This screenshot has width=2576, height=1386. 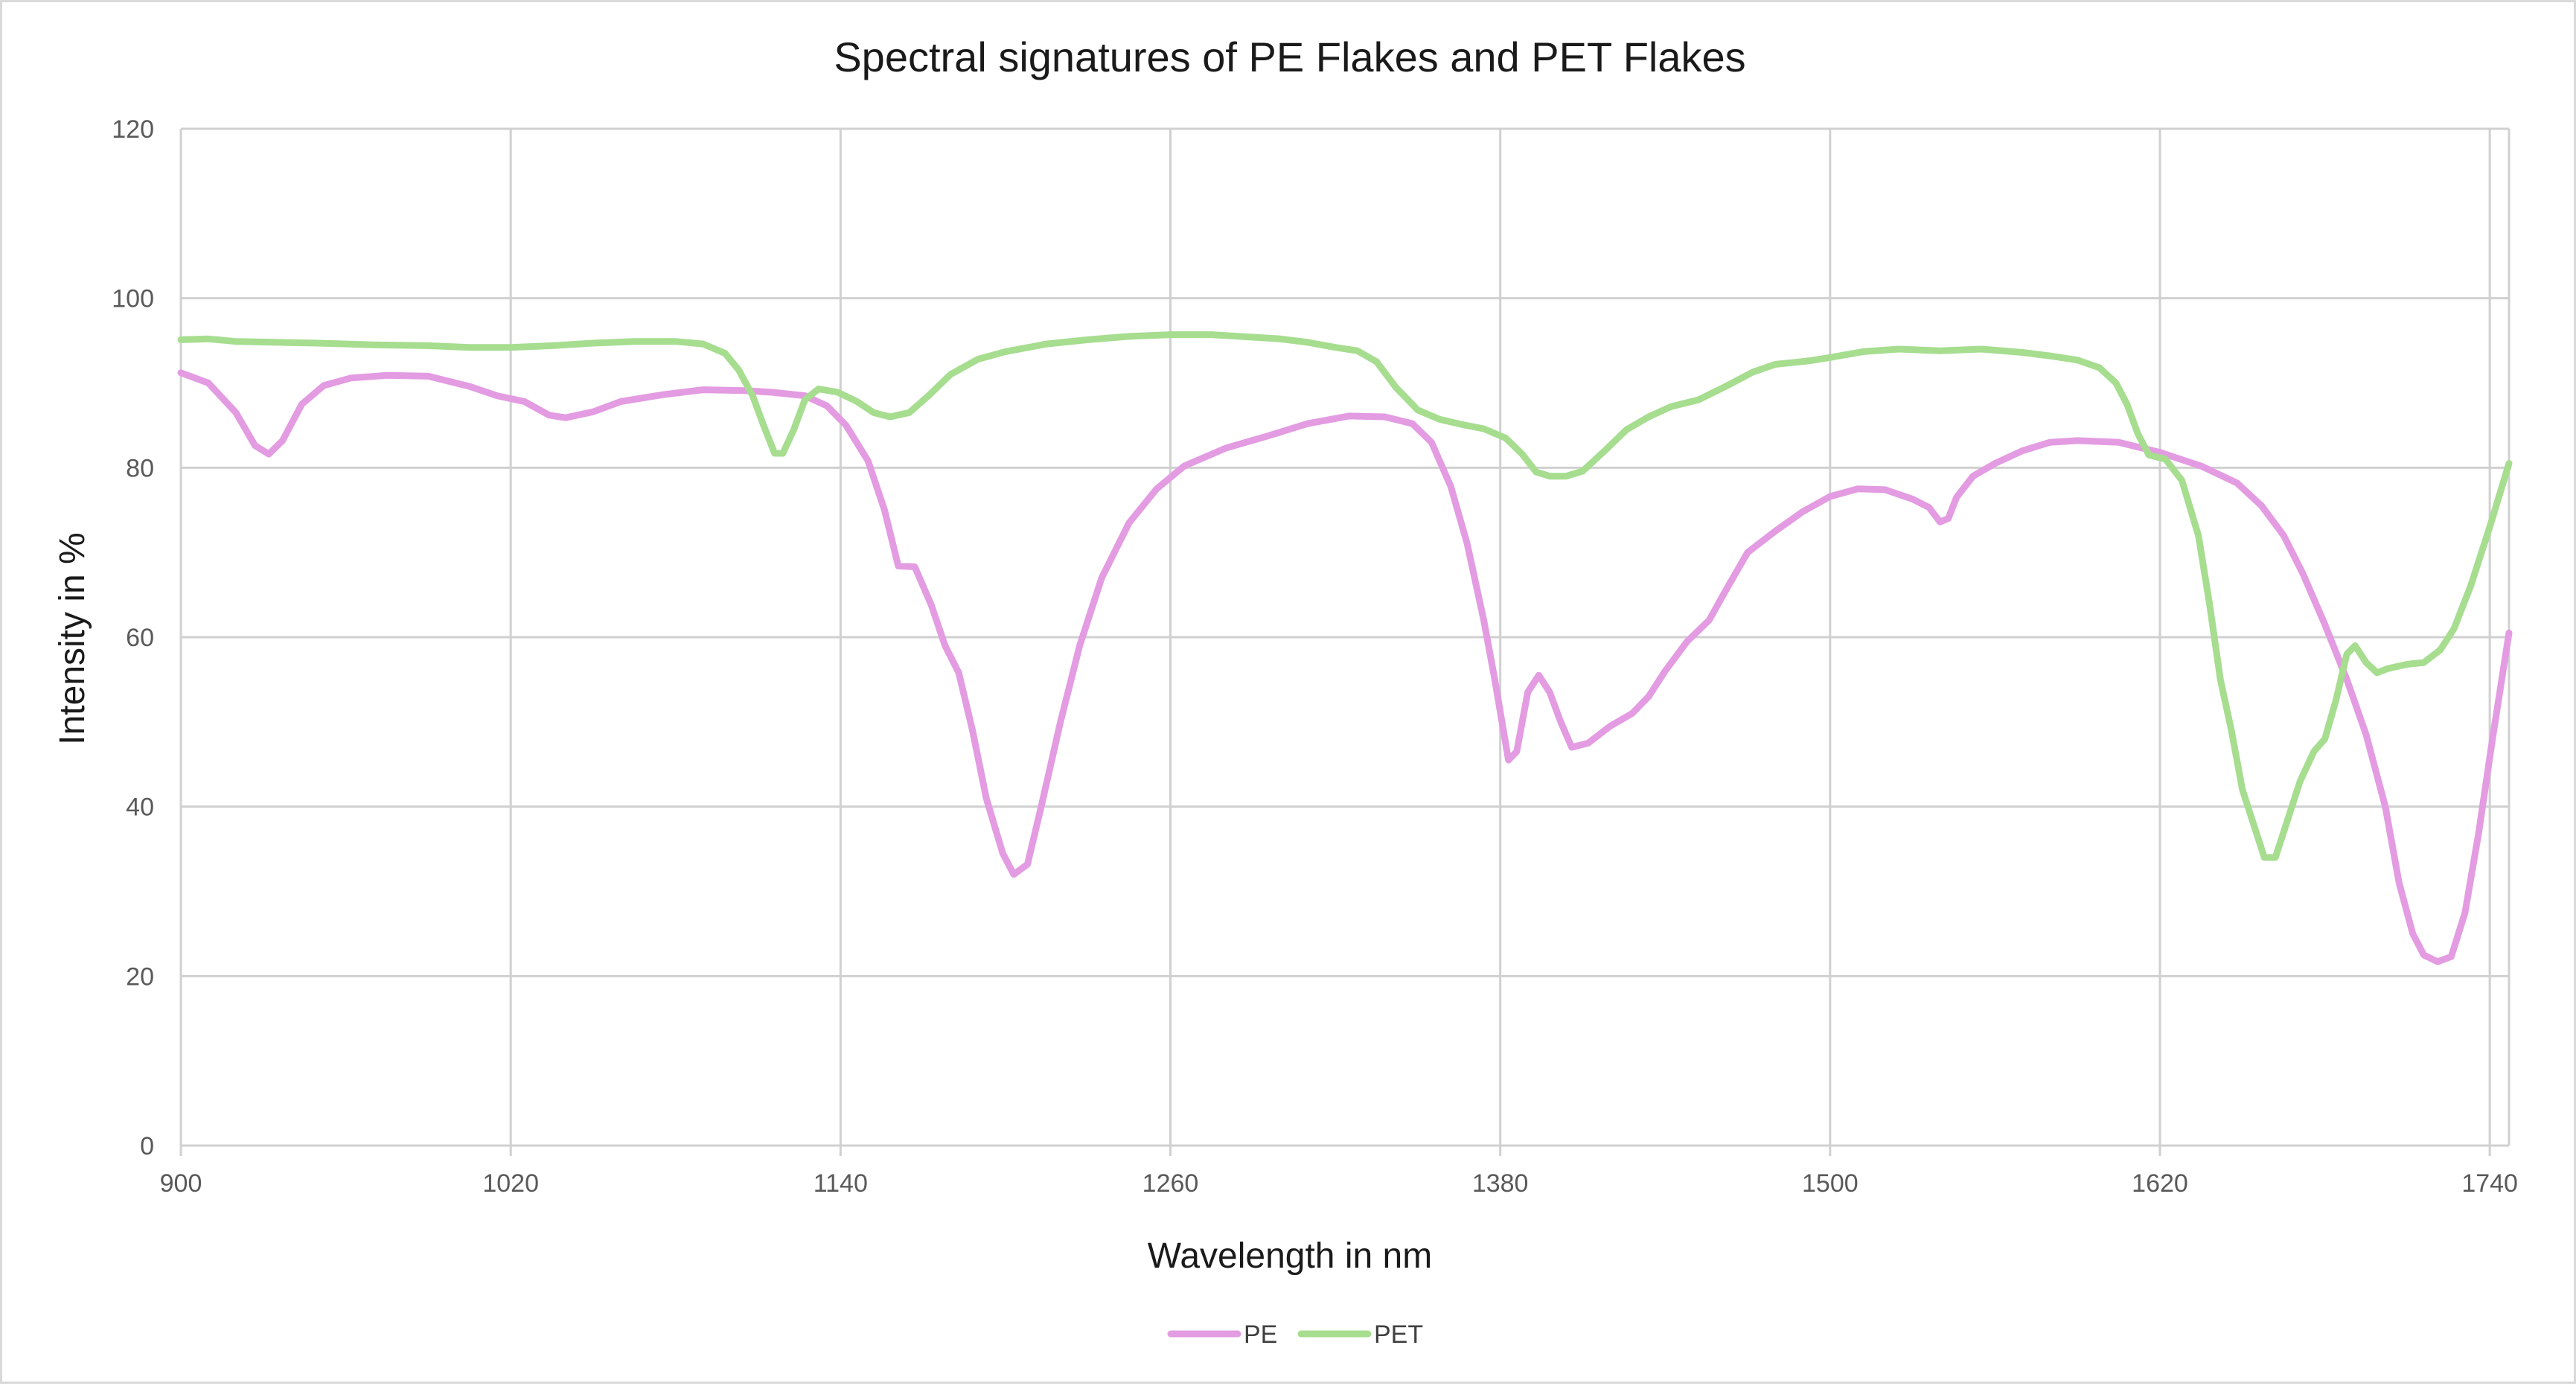 What do you see at coordinates (1398, 1334) in the screenshot?
I see `legend-label-pet: PET` at bounding box center [1398, 1334].